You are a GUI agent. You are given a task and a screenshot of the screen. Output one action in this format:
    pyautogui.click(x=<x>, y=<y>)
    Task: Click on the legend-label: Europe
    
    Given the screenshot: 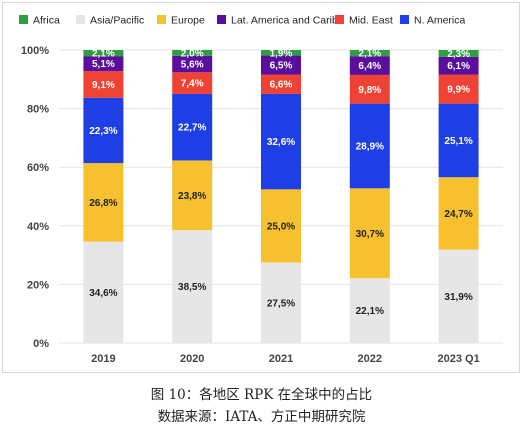 What is the action you would take?
    pyautogui.click(x=188, y=21)
    